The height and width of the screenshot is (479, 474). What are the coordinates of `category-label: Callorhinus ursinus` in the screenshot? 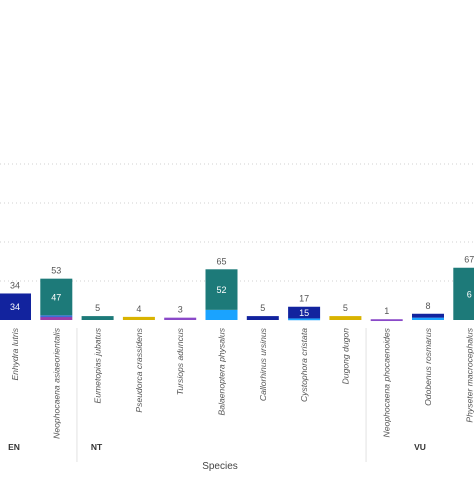 It's located at (263, 364).